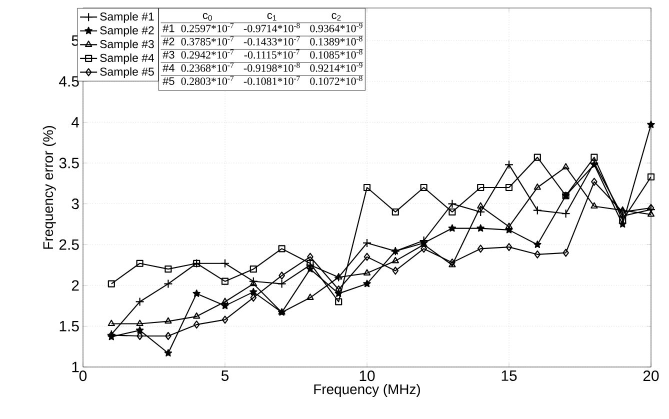  I want to click on annotation: 0.9364*10$^{-9}$, so click(336, 27).